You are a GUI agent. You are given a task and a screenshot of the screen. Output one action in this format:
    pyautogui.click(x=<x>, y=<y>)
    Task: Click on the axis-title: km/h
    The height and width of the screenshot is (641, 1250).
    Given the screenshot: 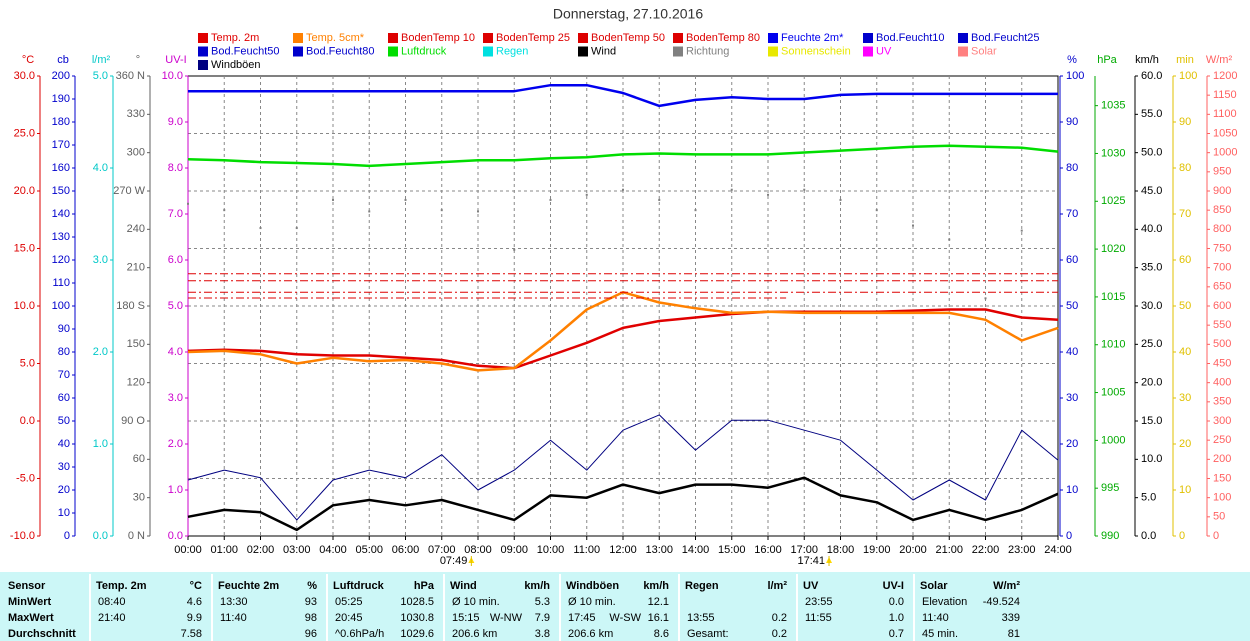 What is the action you would take?
    pyautogui.click(x=1147, y=60)
    